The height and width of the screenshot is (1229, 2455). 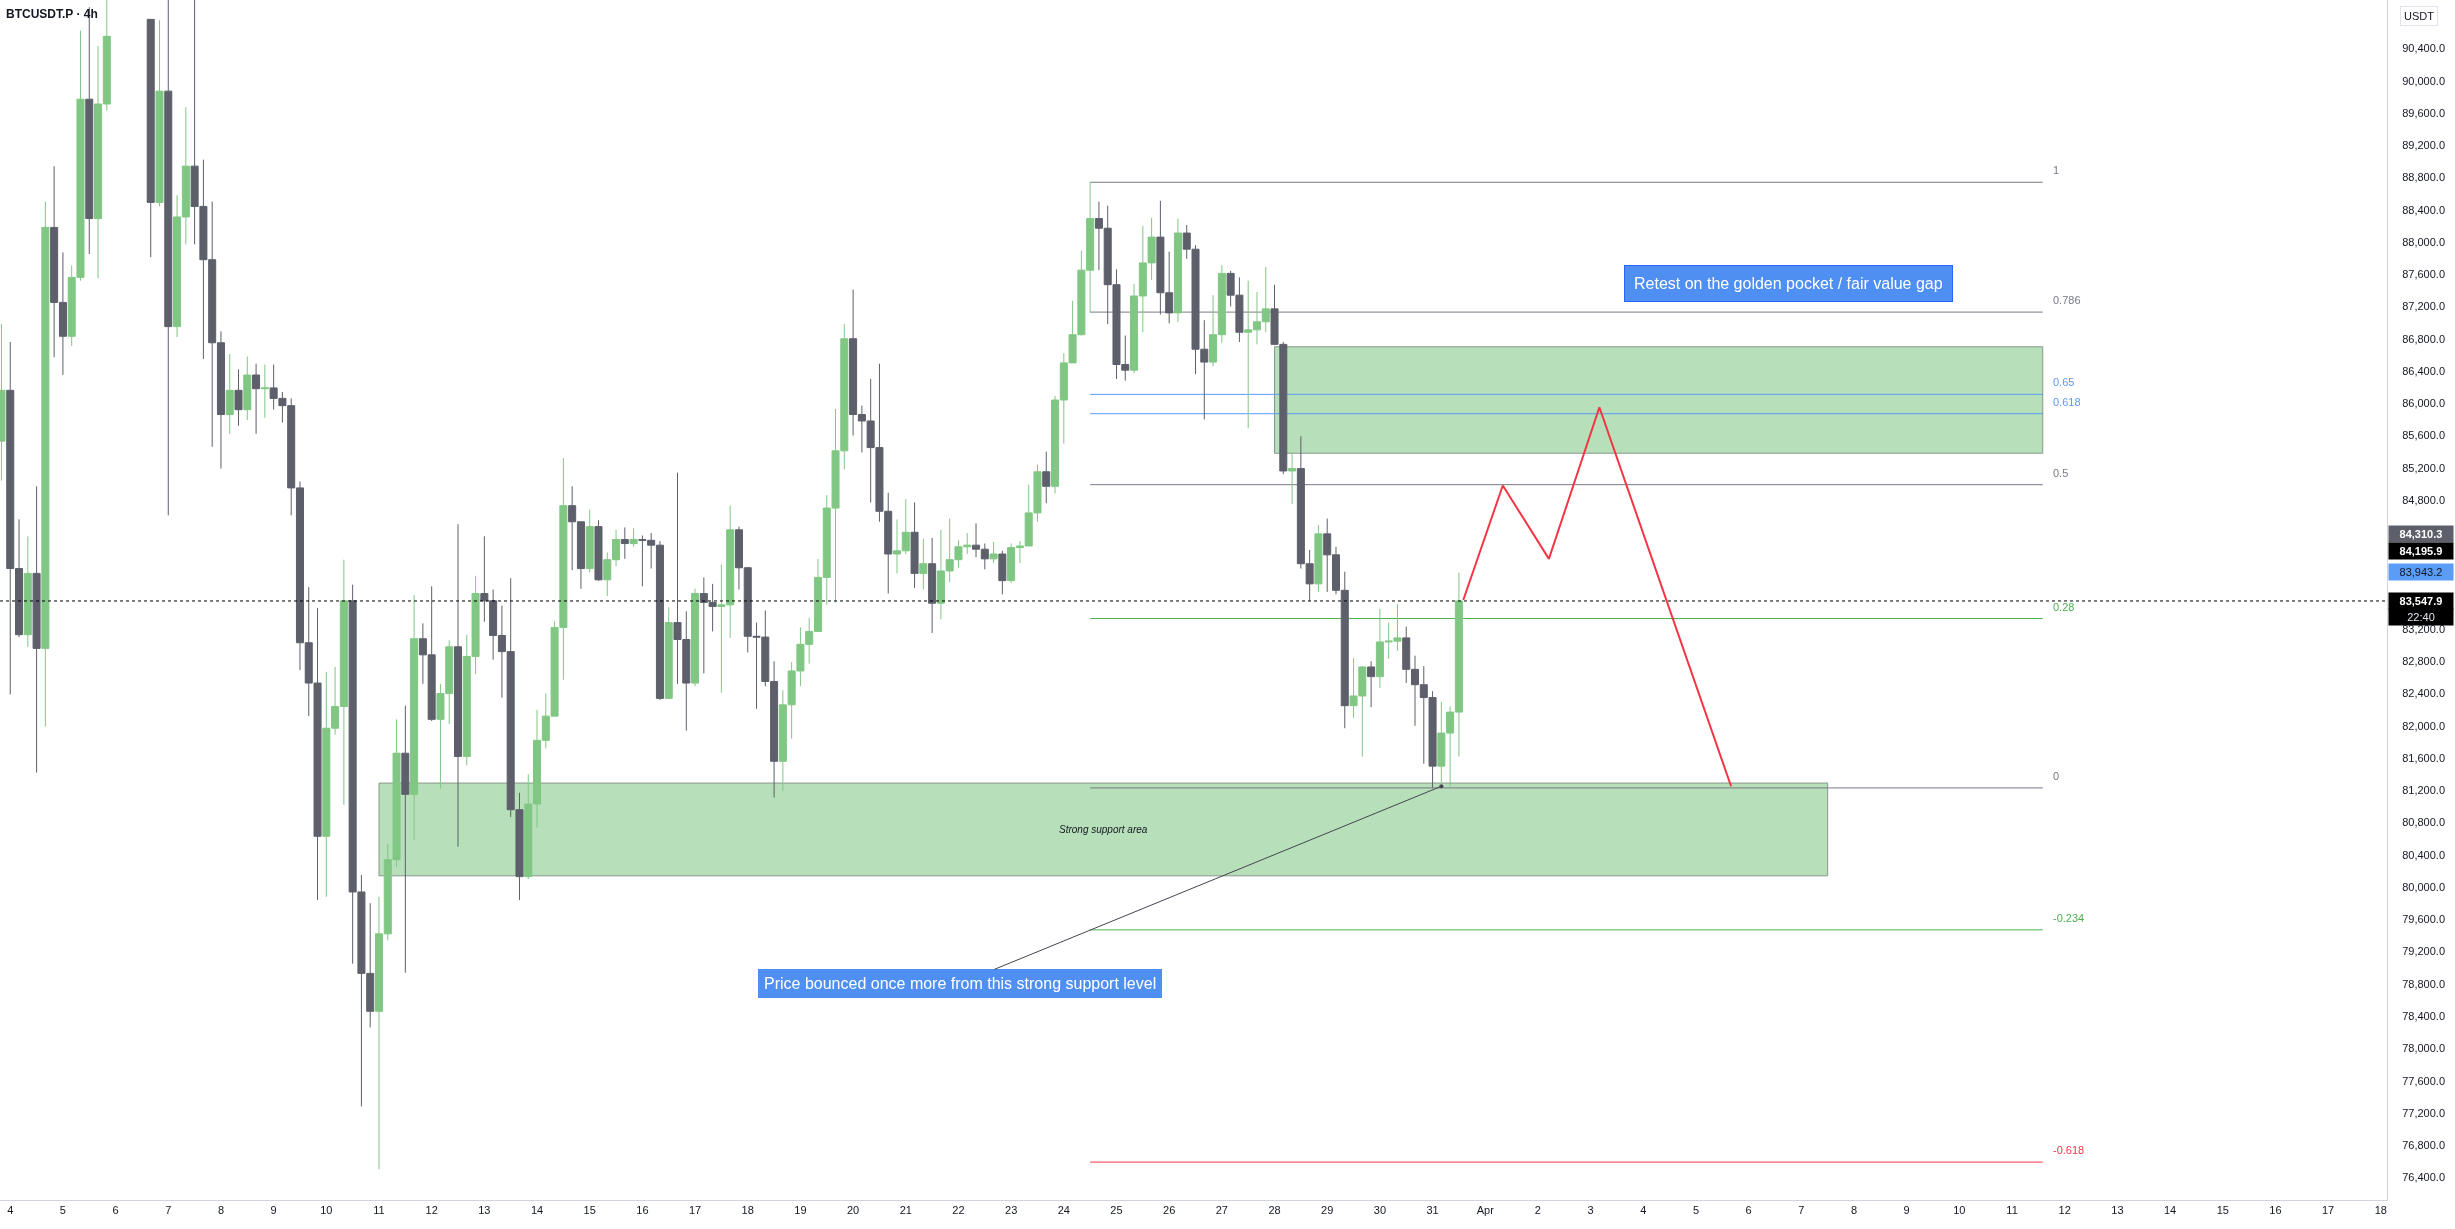 What do you see at coordinates (2424, 983) in the screenshot?
I see `y-tick-label: 78,800.0` at bounding box center [2424, 983].